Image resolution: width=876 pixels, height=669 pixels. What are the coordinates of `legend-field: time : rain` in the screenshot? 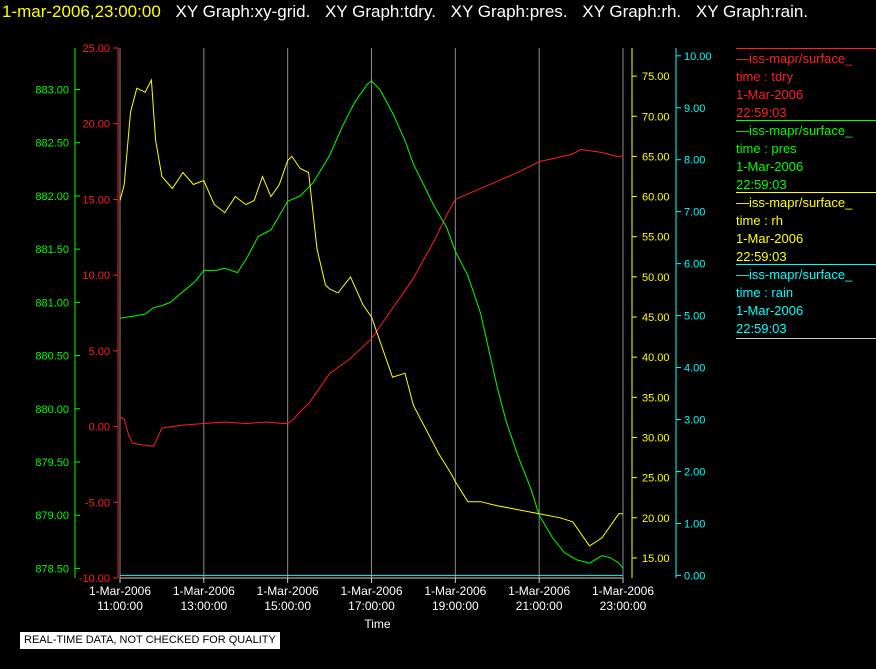 It's located at (765, 292).